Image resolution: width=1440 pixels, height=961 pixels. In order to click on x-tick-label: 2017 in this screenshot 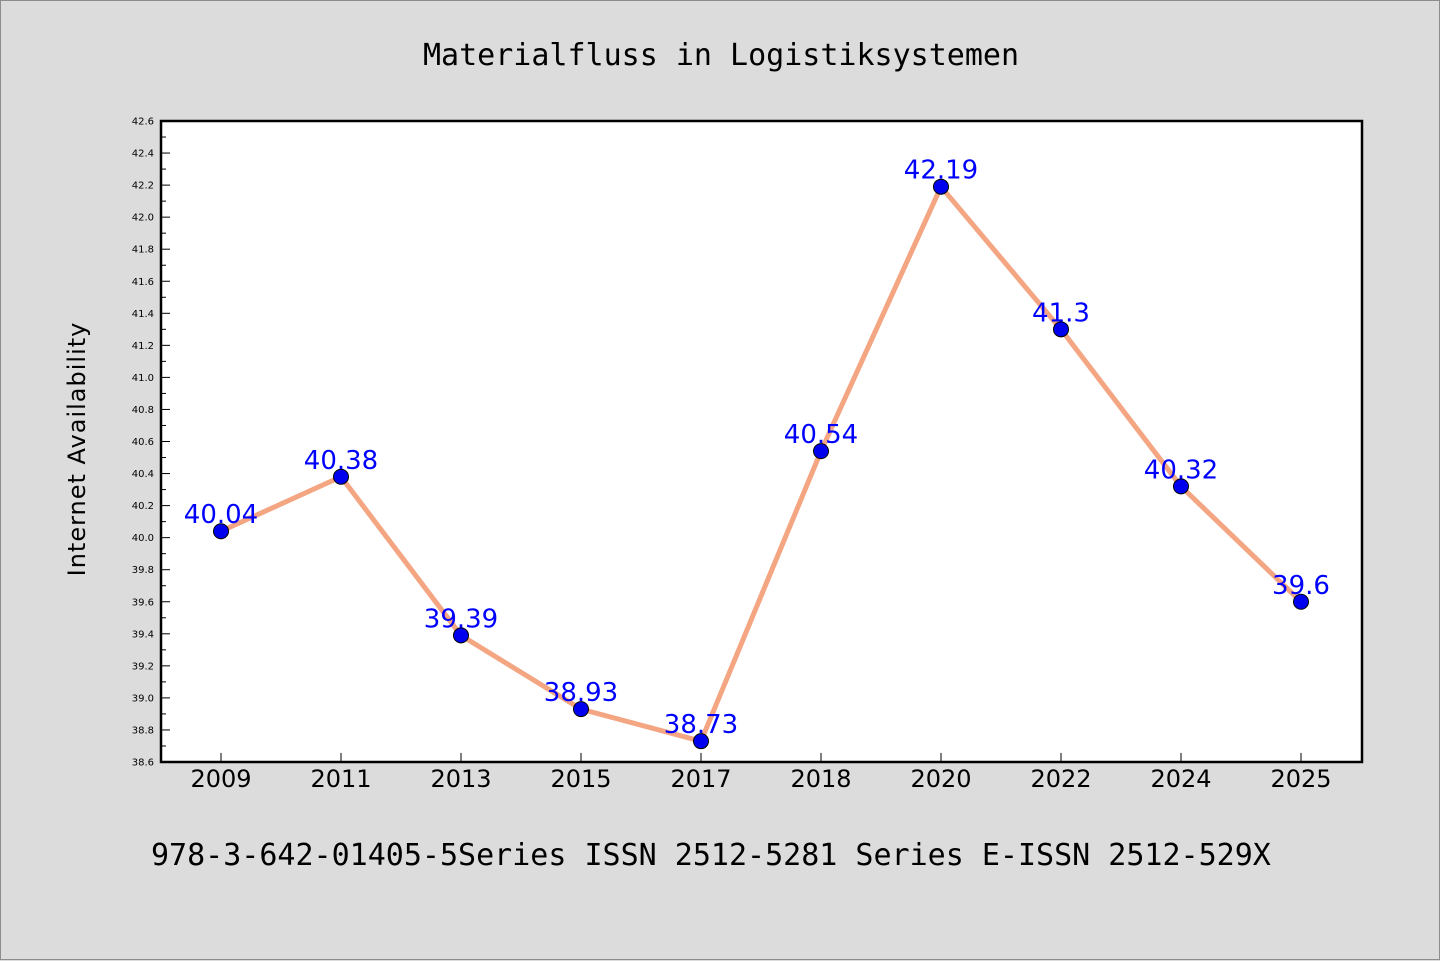, I will do `click(700, 779)`.